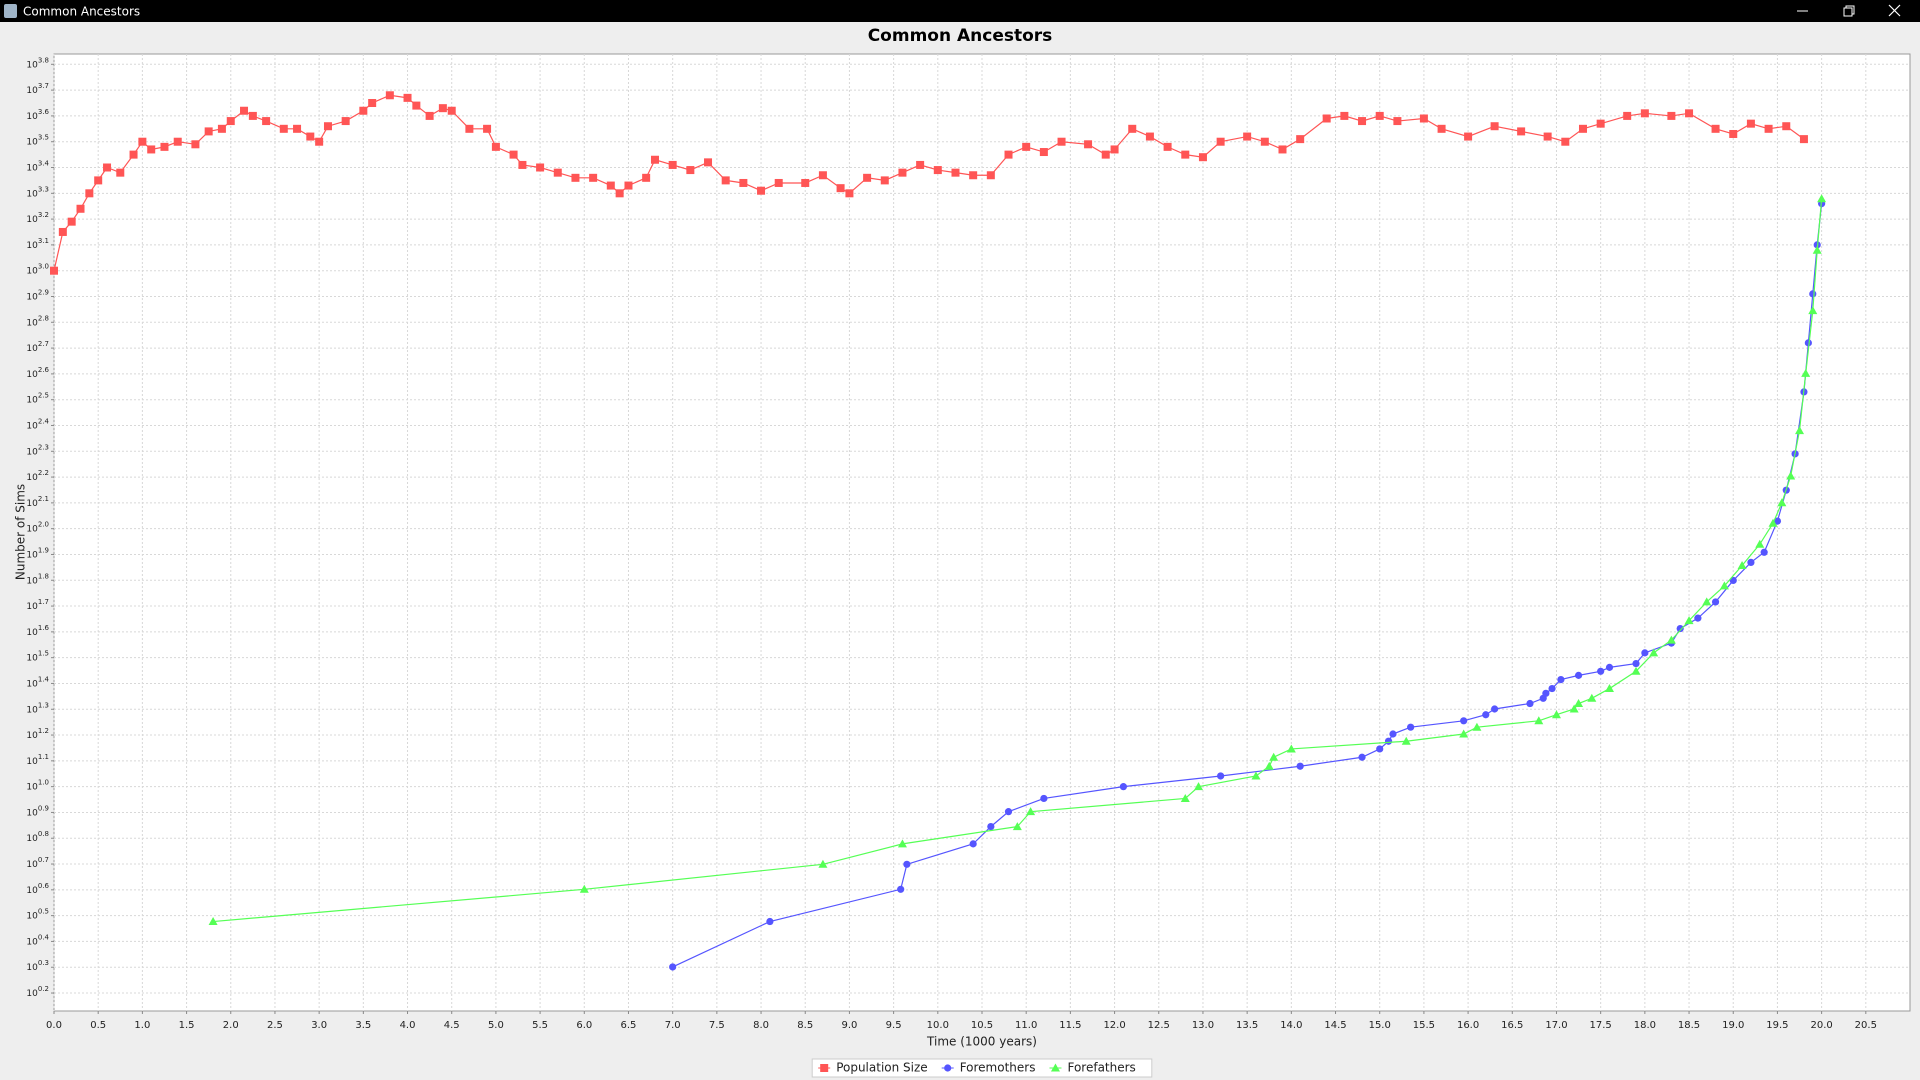 This screenshot has height=1080, width=1920. I want to click on x-tick-label: 20.0, so click(1821, 1025).